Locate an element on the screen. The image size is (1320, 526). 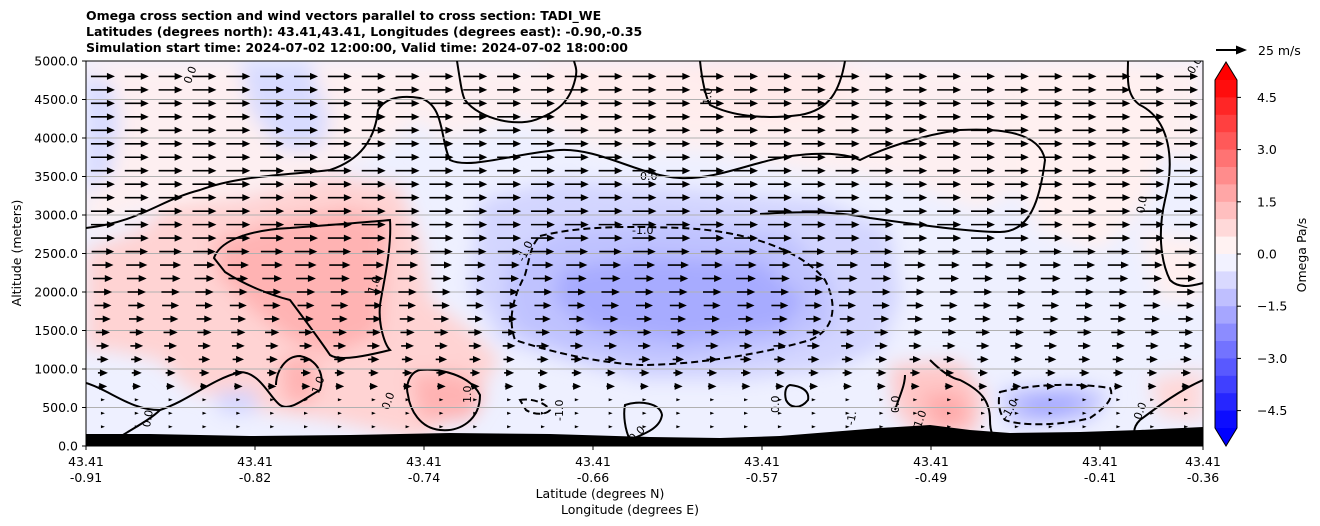
x-tick-label-lon: -0.91 is located at coordinates (86, 477).